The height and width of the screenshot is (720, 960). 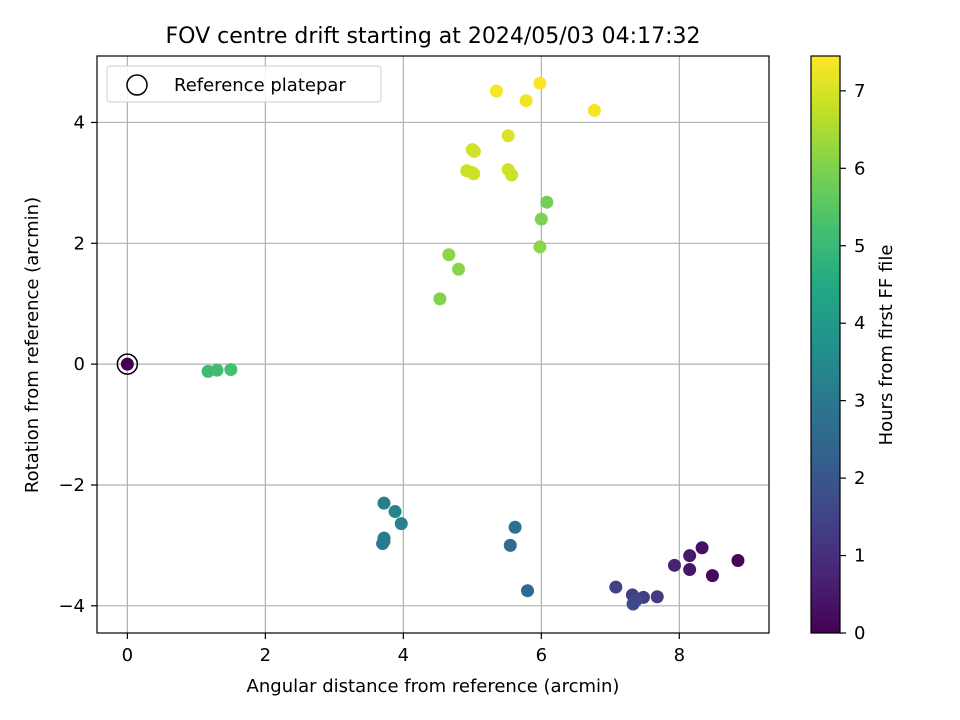 I want to click on y-axis-ticks: −4 −2 0 2 4, so click(x=77, y=364).